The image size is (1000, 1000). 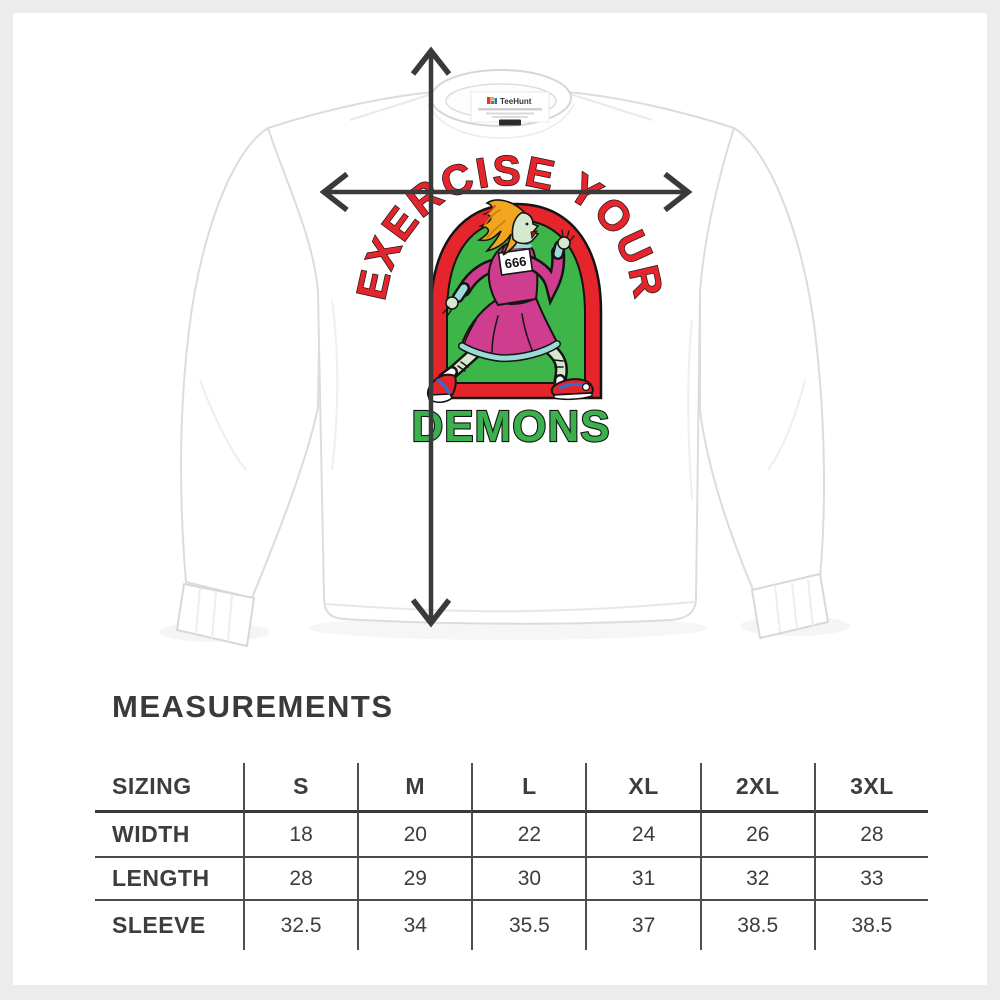 What do you see at coordinates (516, 101) in the screenshot?
I see `brand-name: TeeHunt` at bounding box center [516, 101].